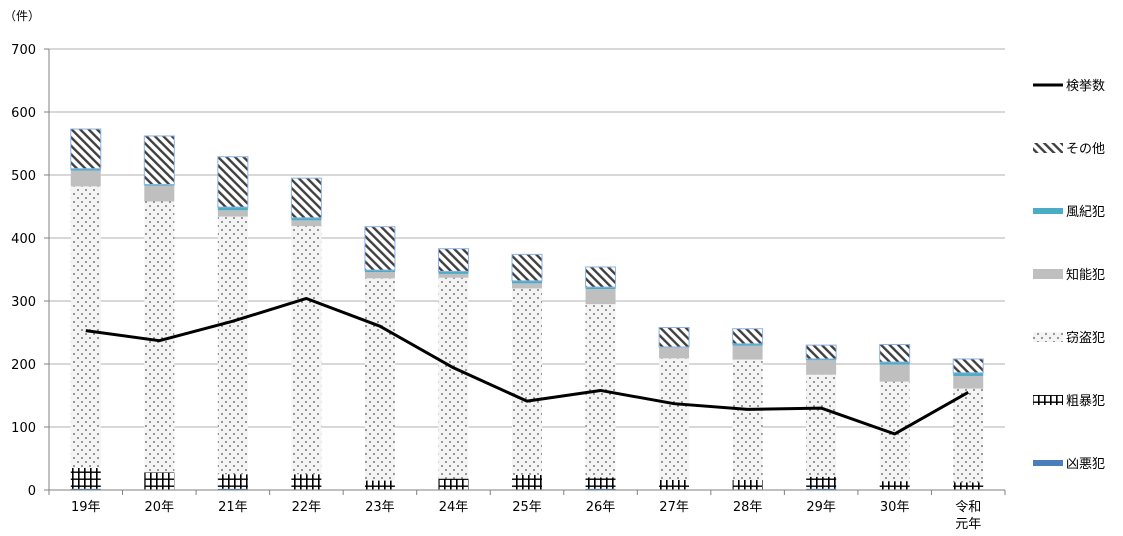 The width and height of the screenshot is (1123, 536). I want to click on x-tick-label: 25年, so click(527, 507).